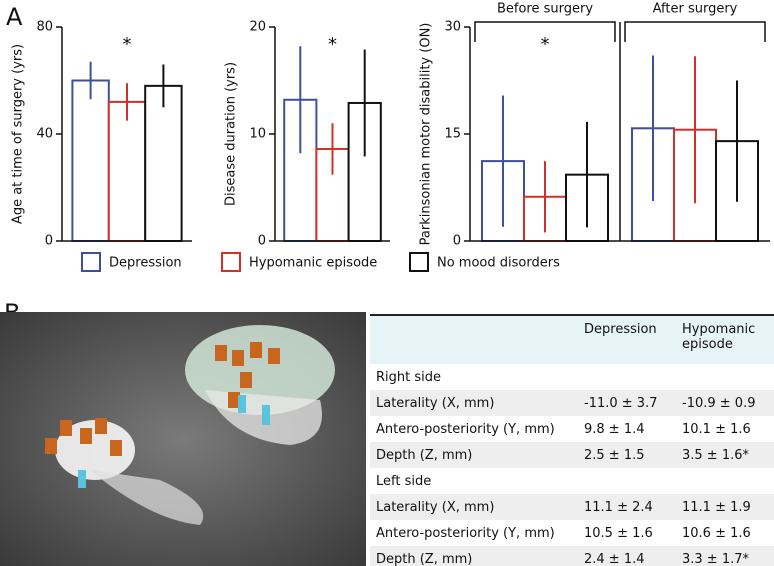  What do you see at coordinates (620, 329) in the screenshot?
I see `header-cell: Depression` at bounding box center [620, 329].